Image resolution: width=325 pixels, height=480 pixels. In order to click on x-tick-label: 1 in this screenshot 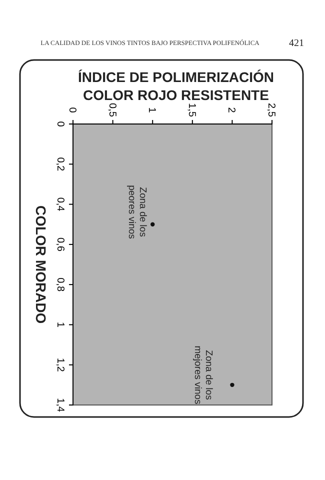, I will do `click(152, 110)`.